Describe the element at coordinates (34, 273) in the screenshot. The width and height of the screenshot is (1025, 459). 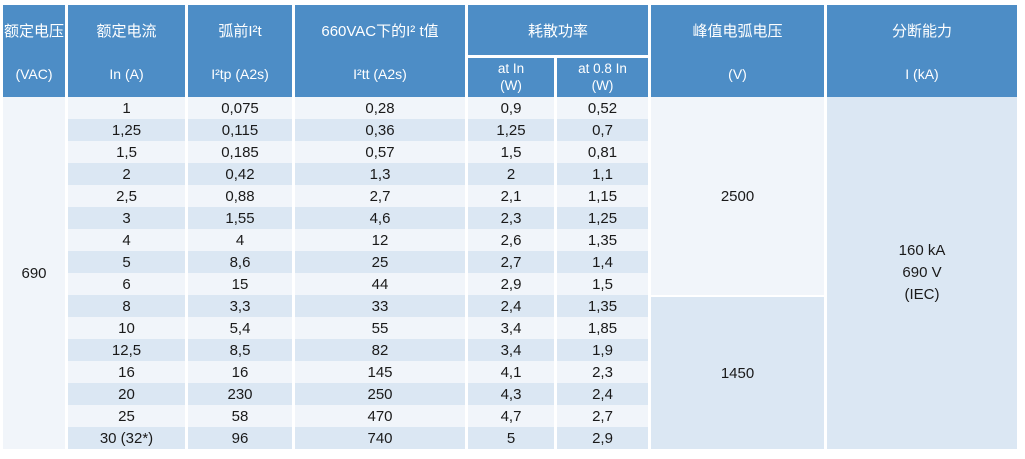
I see `rated-voltage-cell: 690` at that location.